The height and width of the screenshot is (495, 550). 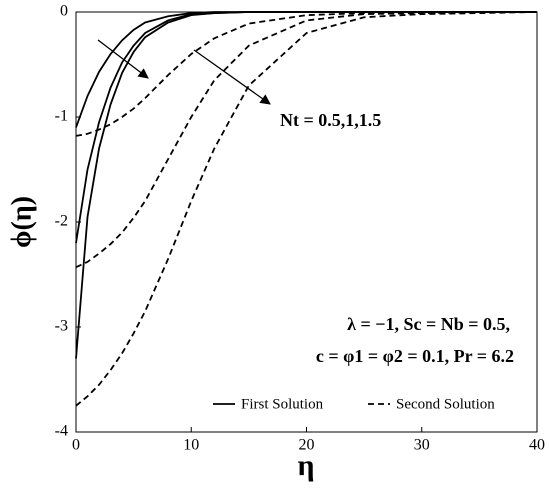 What do you see at coordinates (61, 431) in the screenshot?
I see `y-tick-label: -4` at bounding box center [61, 431].